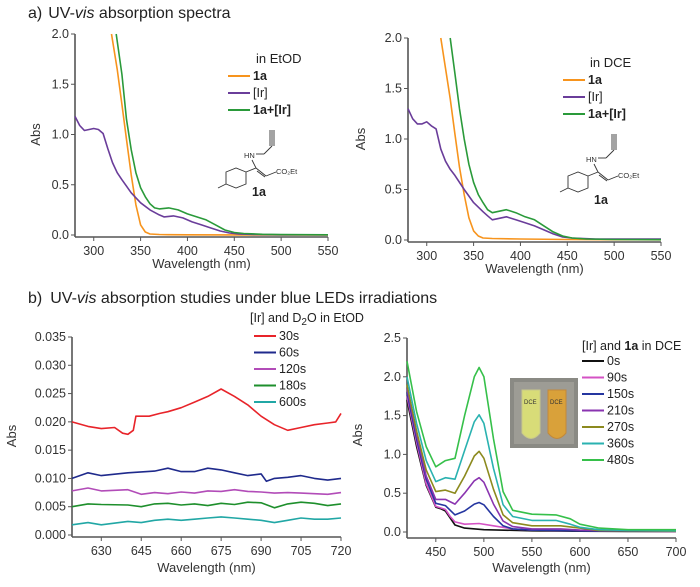 The width and height of the screenshot is (700, 587). What do you see at coordinates (620, 460) in the screenshot?
I see `legend-label: 480s` at bounding box center [620, 460].